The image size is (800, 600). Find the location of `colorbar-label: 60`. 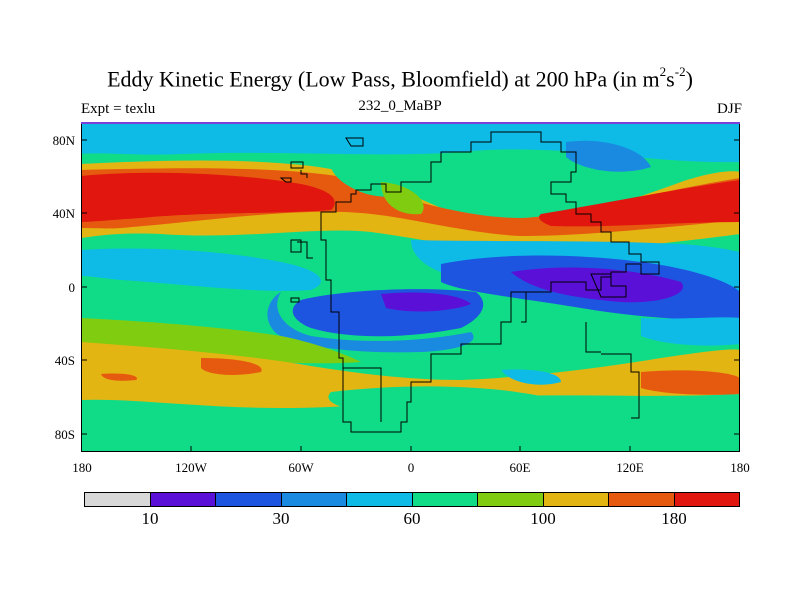

colorbar-label: 60 is located at coordinates (412, 518).